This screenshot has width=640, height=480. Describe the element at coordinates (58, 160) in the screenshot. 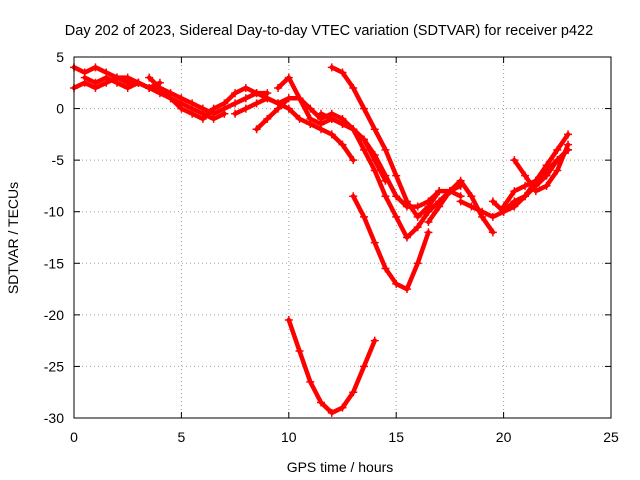

I see `y-tick-label: -5` at that location.